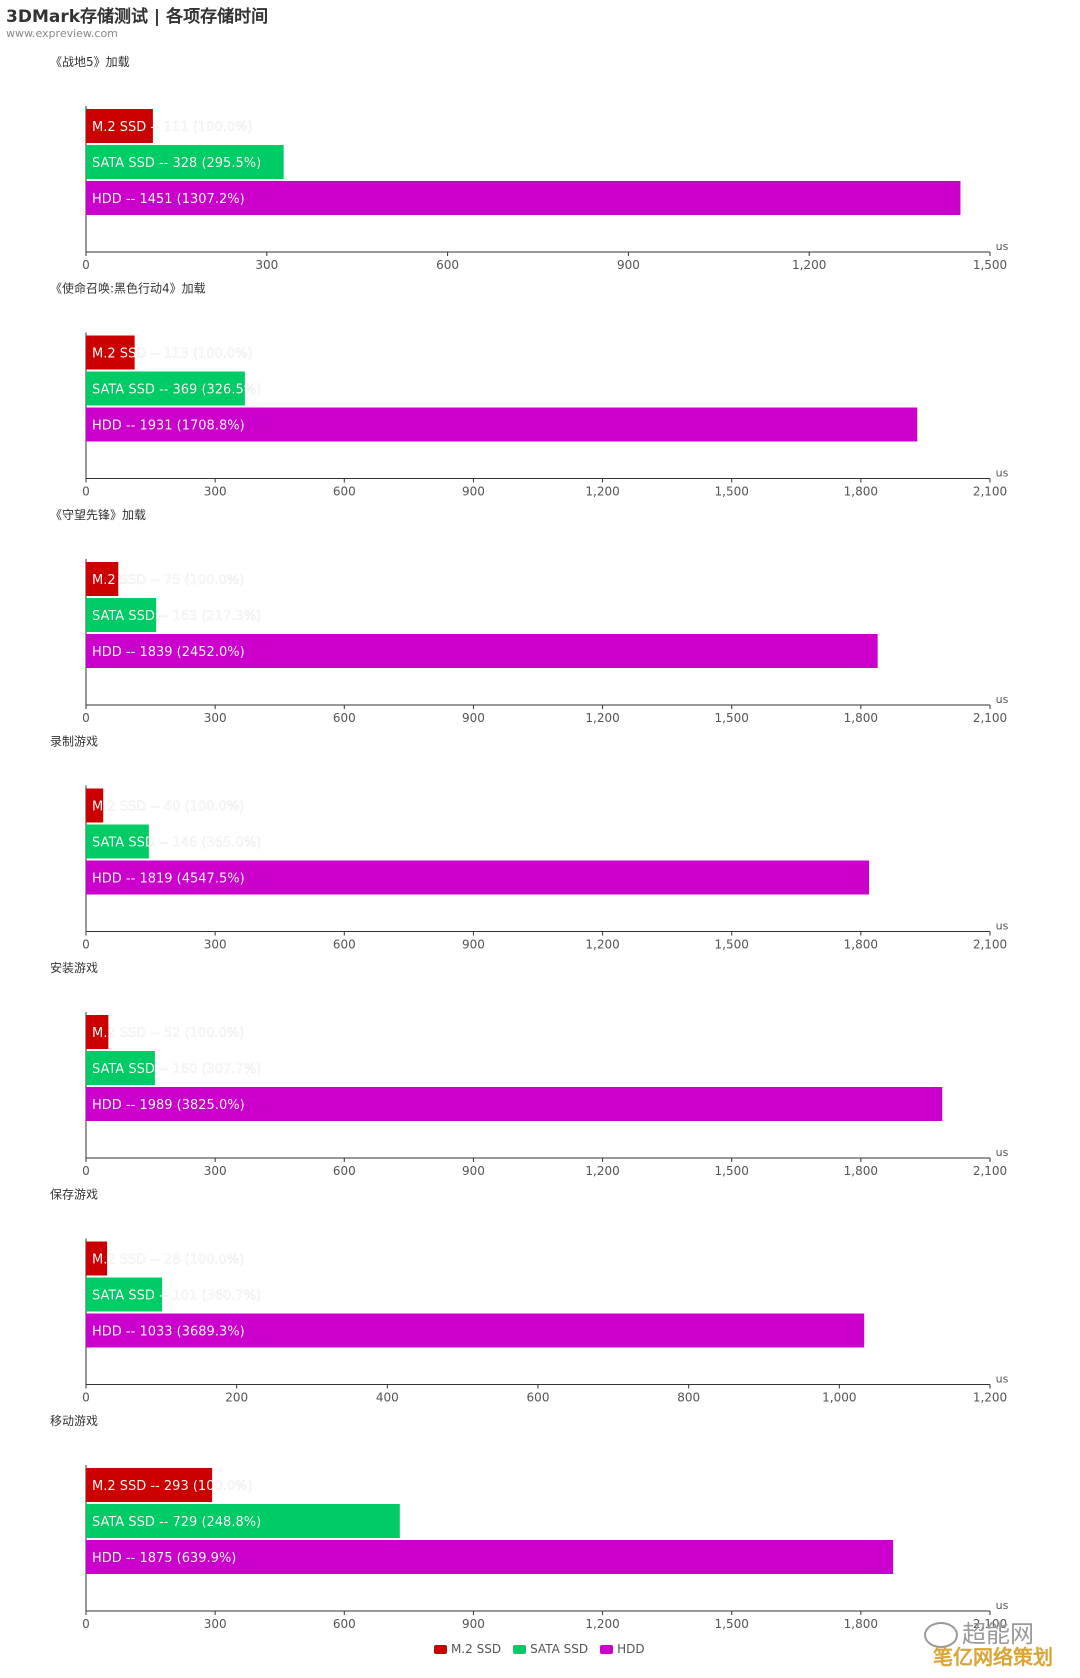 The height and width of the screenshot is (1678, 1080). I want to click on chart-0-unit-label: us, so click(1002, 246).